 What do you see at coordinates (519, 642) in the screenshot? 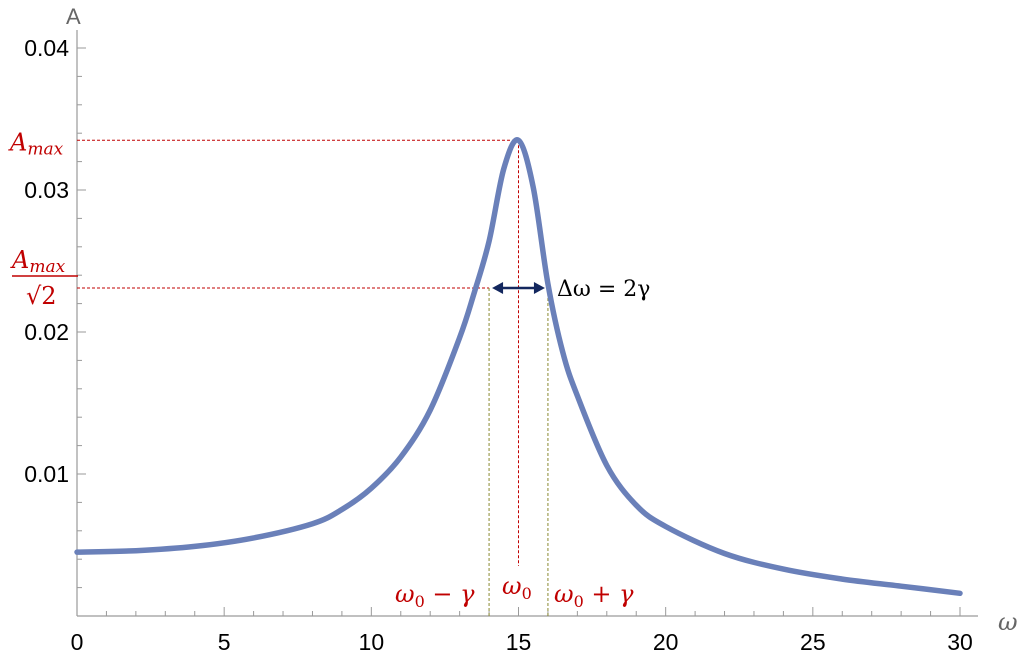
I see `x-tick-label: 15` at bounding box center [519, 642].